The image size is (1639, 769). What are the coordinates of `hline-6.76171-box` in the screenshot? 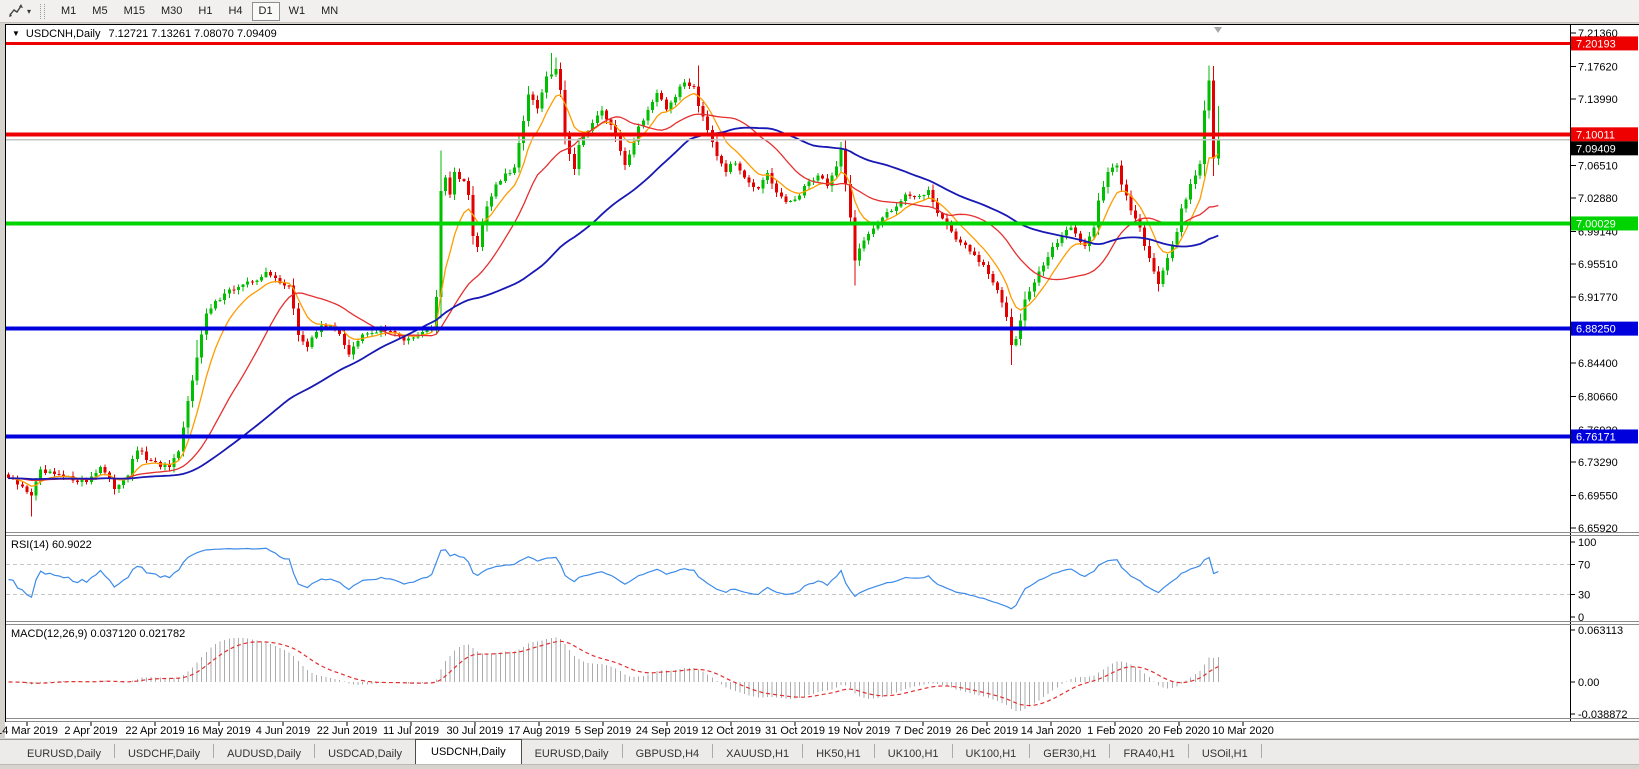 It's located at (1604, 436).